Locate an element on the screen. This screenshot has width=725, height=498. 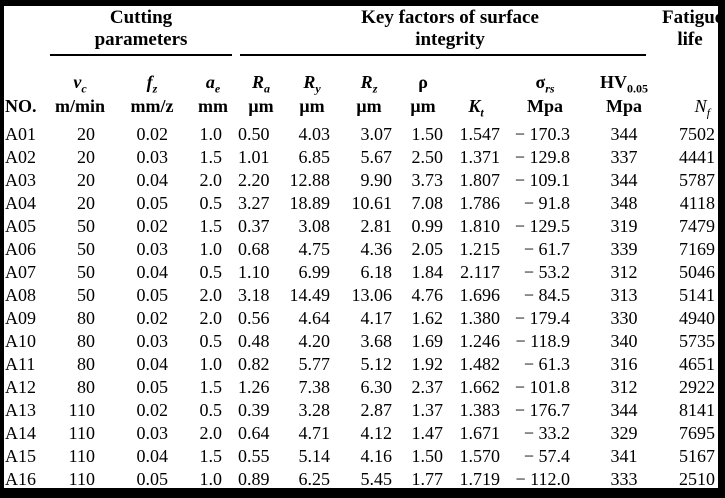
value-cell: 1.810 is located at coordinates (480, 226).